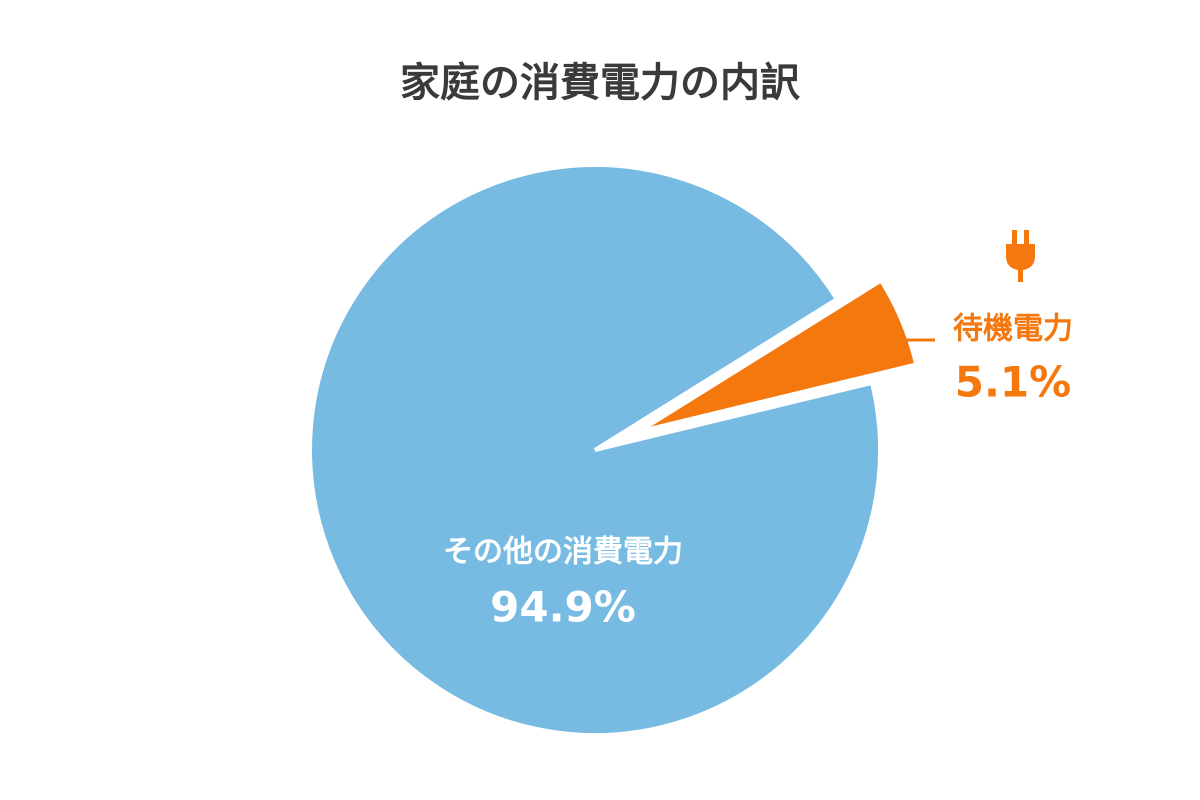 Image resolution: width=1200 pixels, height=800 pixels. Describe the element at coordinates (1020, 256) in the screenshot. I see `plug-icon` at that location.